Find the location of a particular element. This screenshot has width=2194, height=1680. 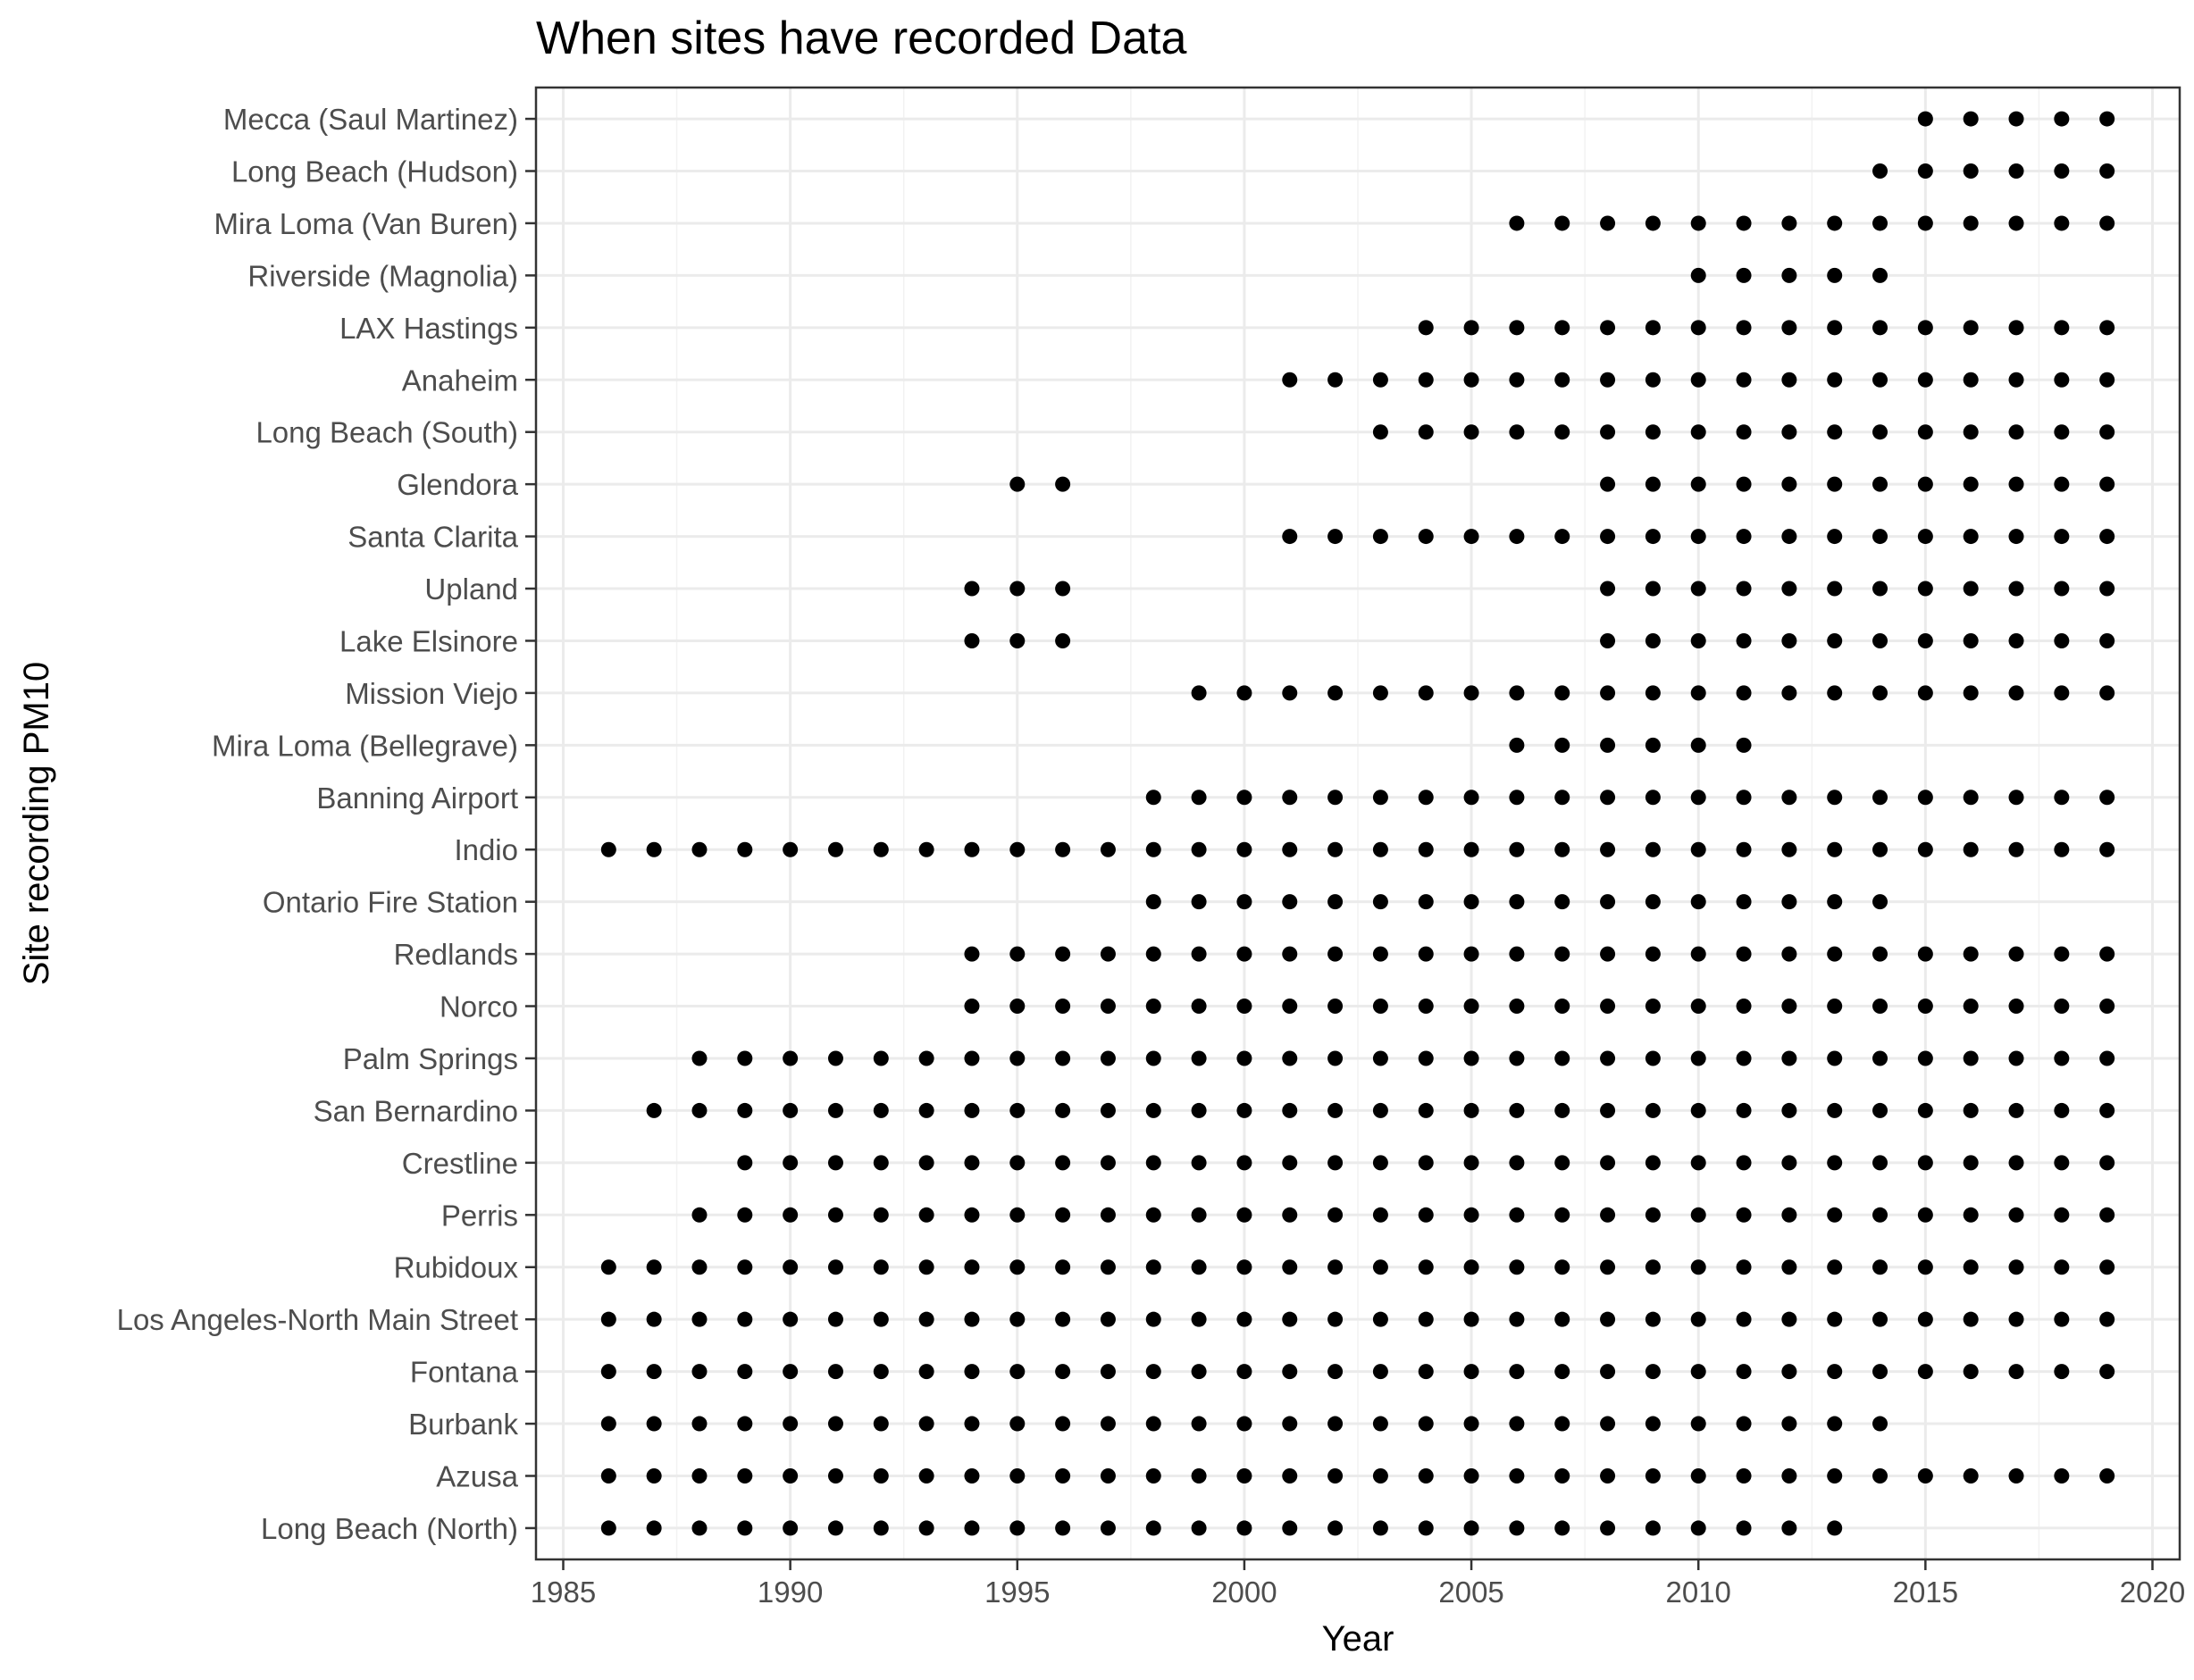

y-tick-label: Mira Loma (Bellegrave) is located at coordinates (365, 745).